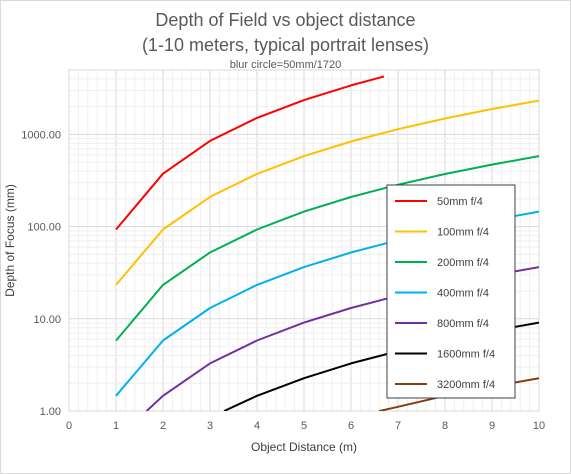 This screenshot has width=571, height=474. What do you see at coordinates (285, 65) in the screenshot?
I see `chart-note: blur circle=50mm/1720` at bounding box center [285, 65].